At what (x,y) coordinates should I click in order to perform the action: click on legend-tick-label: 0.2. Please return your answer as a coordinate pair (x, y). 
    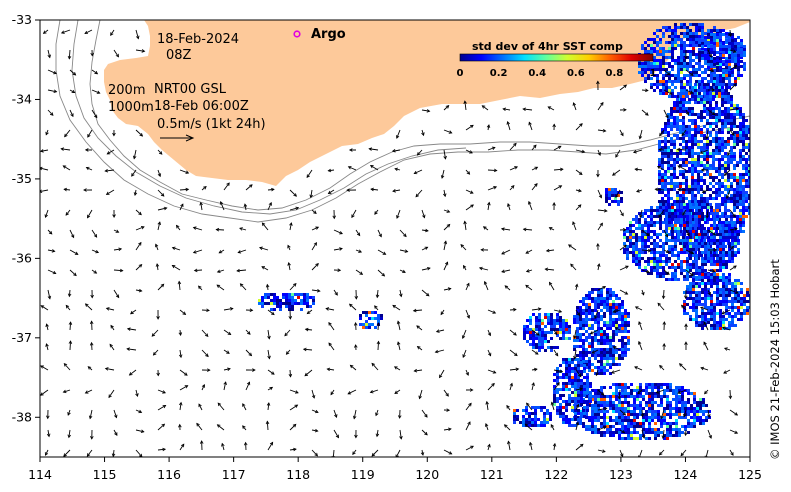
    Looking at the image, I should click on (499, 73).